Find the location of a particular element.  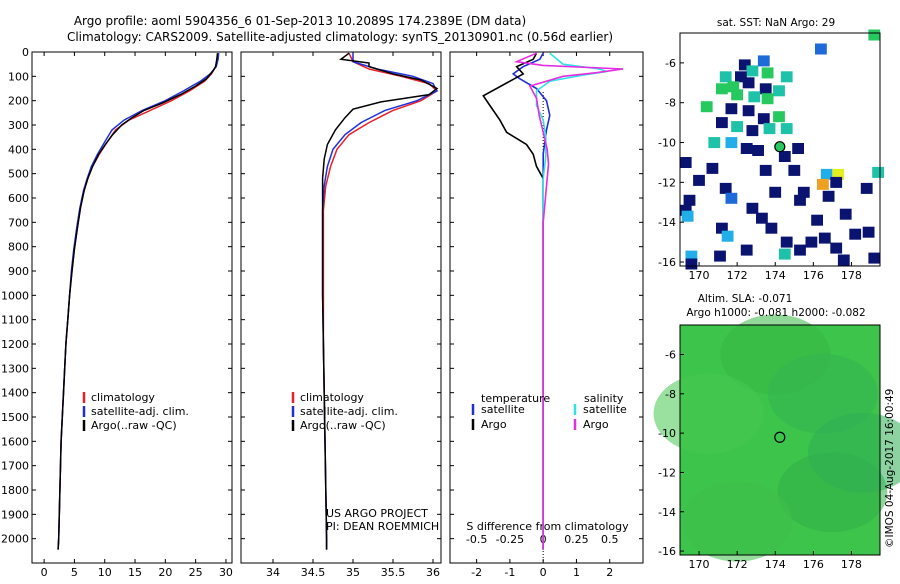

temperature-xtick-label: 5 is located at coordinates (74, 572).